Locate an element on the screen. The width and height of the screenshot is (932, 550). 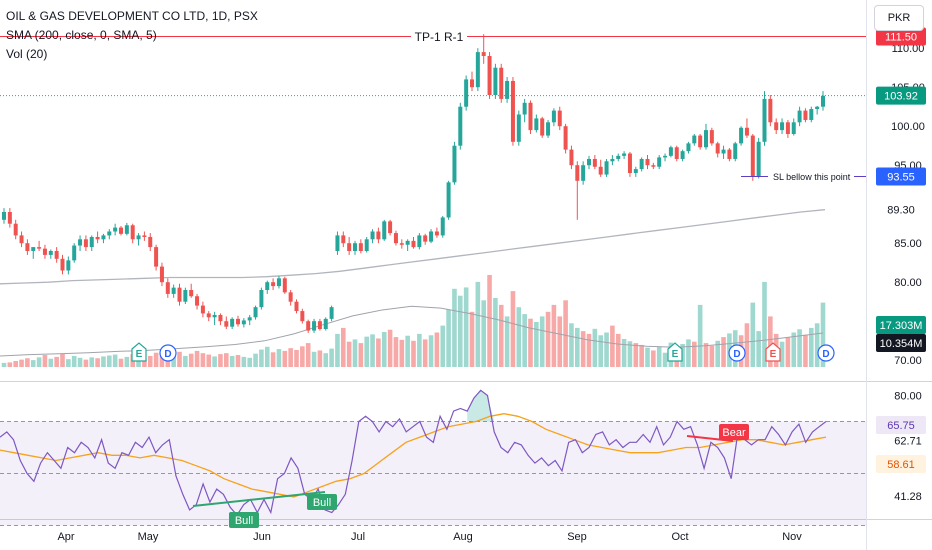
month-tick: May is located at coordinates (148, 537).